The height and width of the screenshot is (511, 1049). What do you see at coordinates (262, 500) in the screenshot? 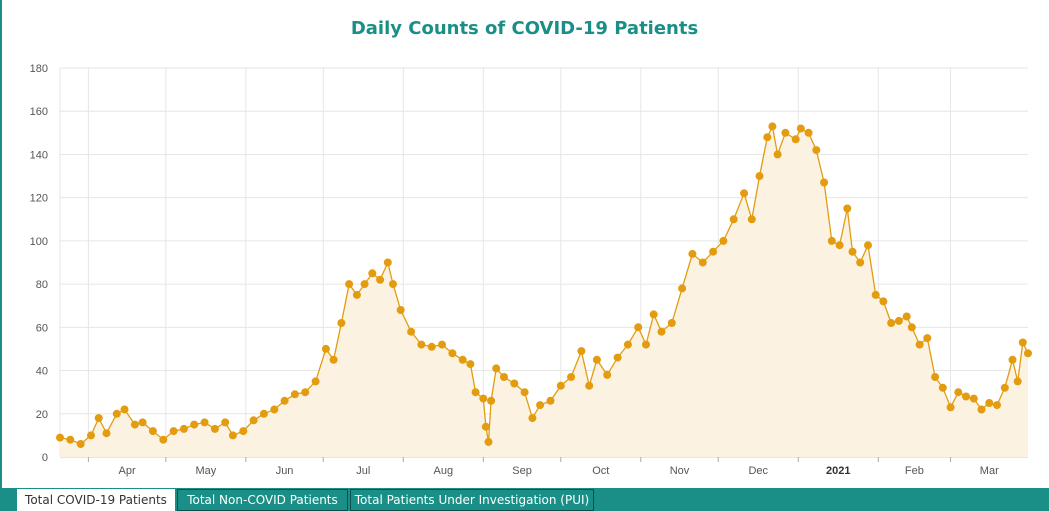
I see `tab-total-non-covid-patients: Total Non-COVID Patients` at bounding box center [262, 500].